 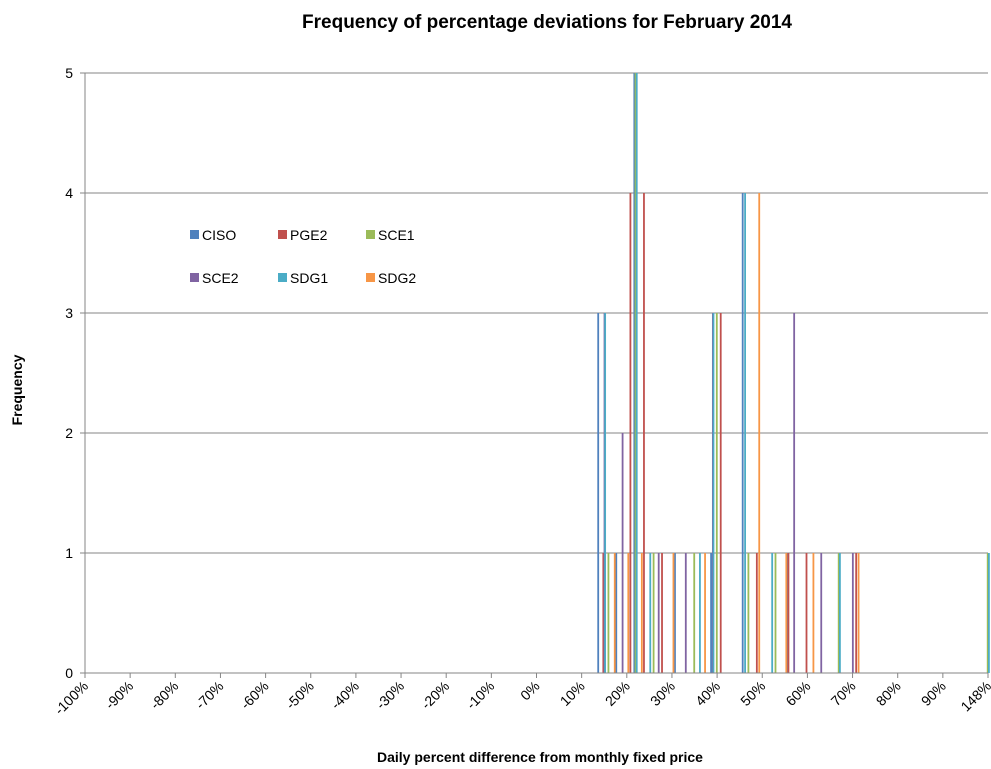 I want to click on x-tick-label: 0%, so click(x=530, y=691).